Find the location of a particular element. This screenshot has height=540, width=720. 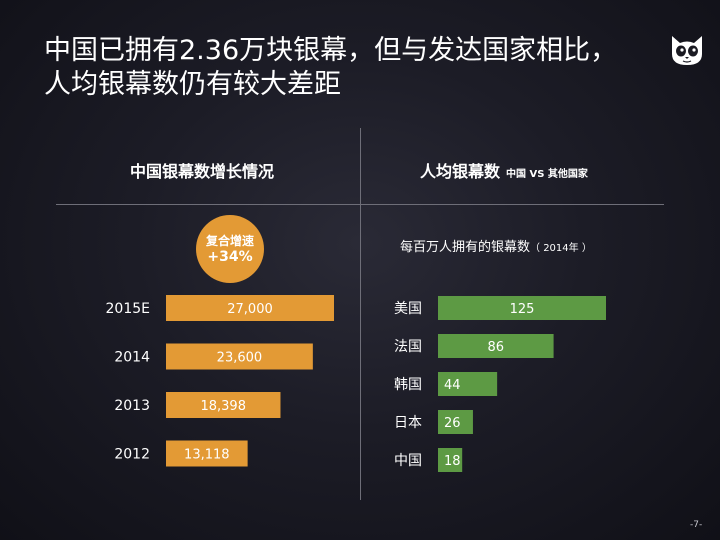

screens-per-million-value-label: 18 is located at coordinates (452, 461).